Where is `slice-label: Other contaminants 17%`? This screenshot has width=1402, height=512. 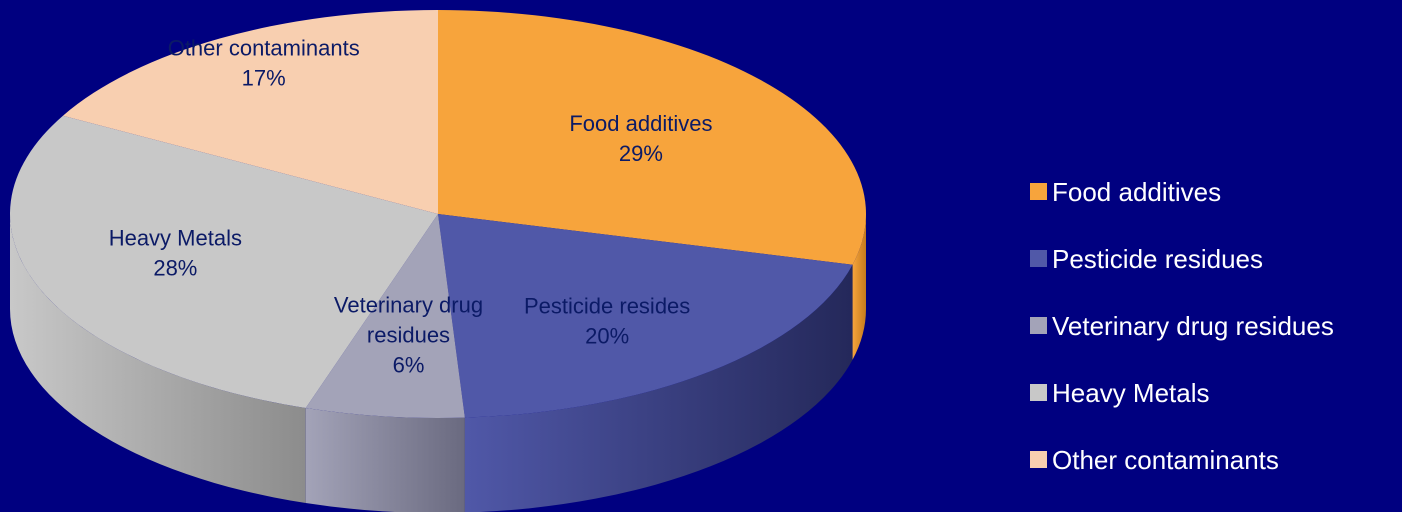
slice-label: Other contaminants 17% is located at coordinates (264, 63).